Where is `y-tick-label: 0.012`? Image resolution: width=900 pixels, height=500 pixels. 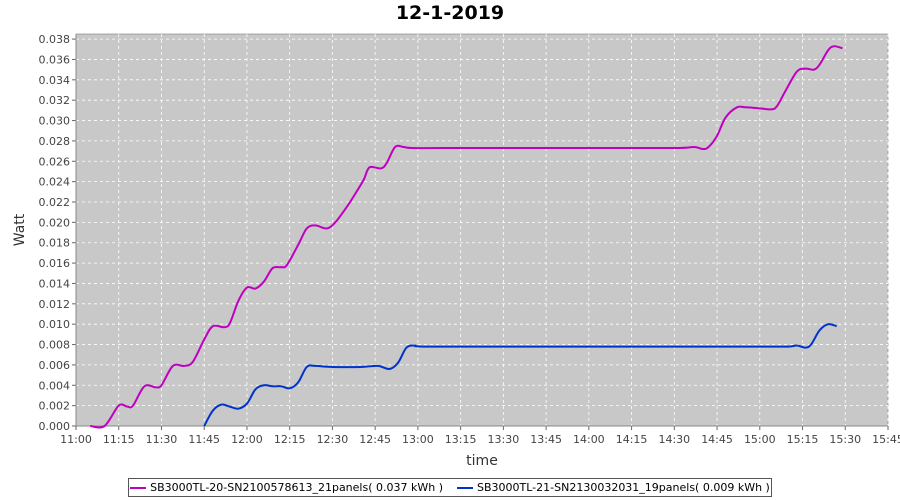 y-tick-label: 0.012 is located at coordinates (55, 304).